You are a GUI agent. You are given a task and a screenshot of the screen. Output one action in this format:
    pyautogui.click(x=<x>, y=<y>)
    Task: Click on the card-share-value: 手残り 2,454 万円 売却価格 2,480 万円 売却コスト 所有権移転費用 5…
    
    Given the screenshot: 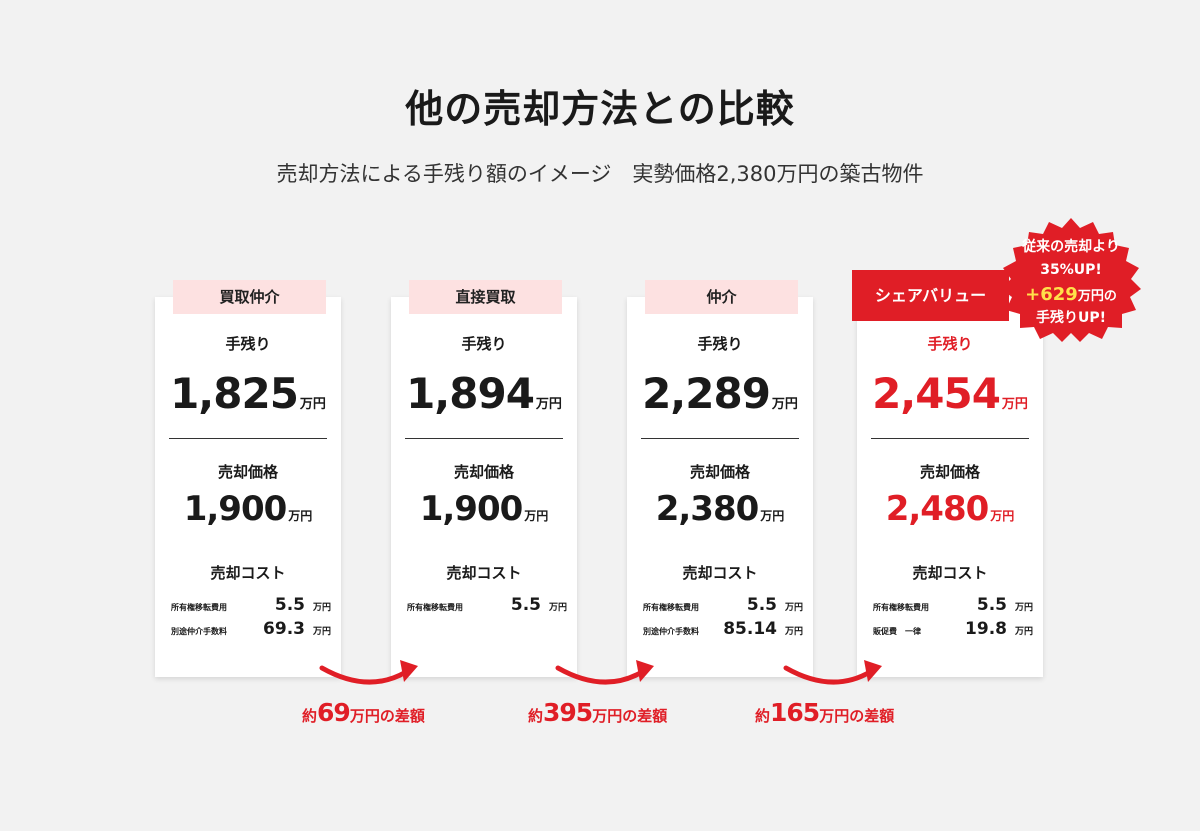 What is the action you would take?
    pyautogui.click(x=950, y=487)
    